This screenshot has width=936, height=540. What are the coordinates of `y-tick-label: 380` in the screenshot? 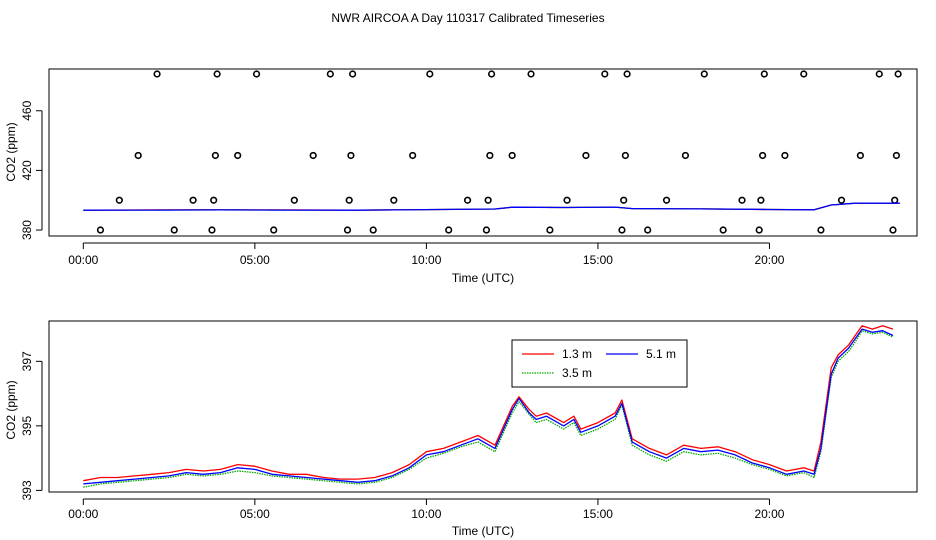 It's located at (27, 230).